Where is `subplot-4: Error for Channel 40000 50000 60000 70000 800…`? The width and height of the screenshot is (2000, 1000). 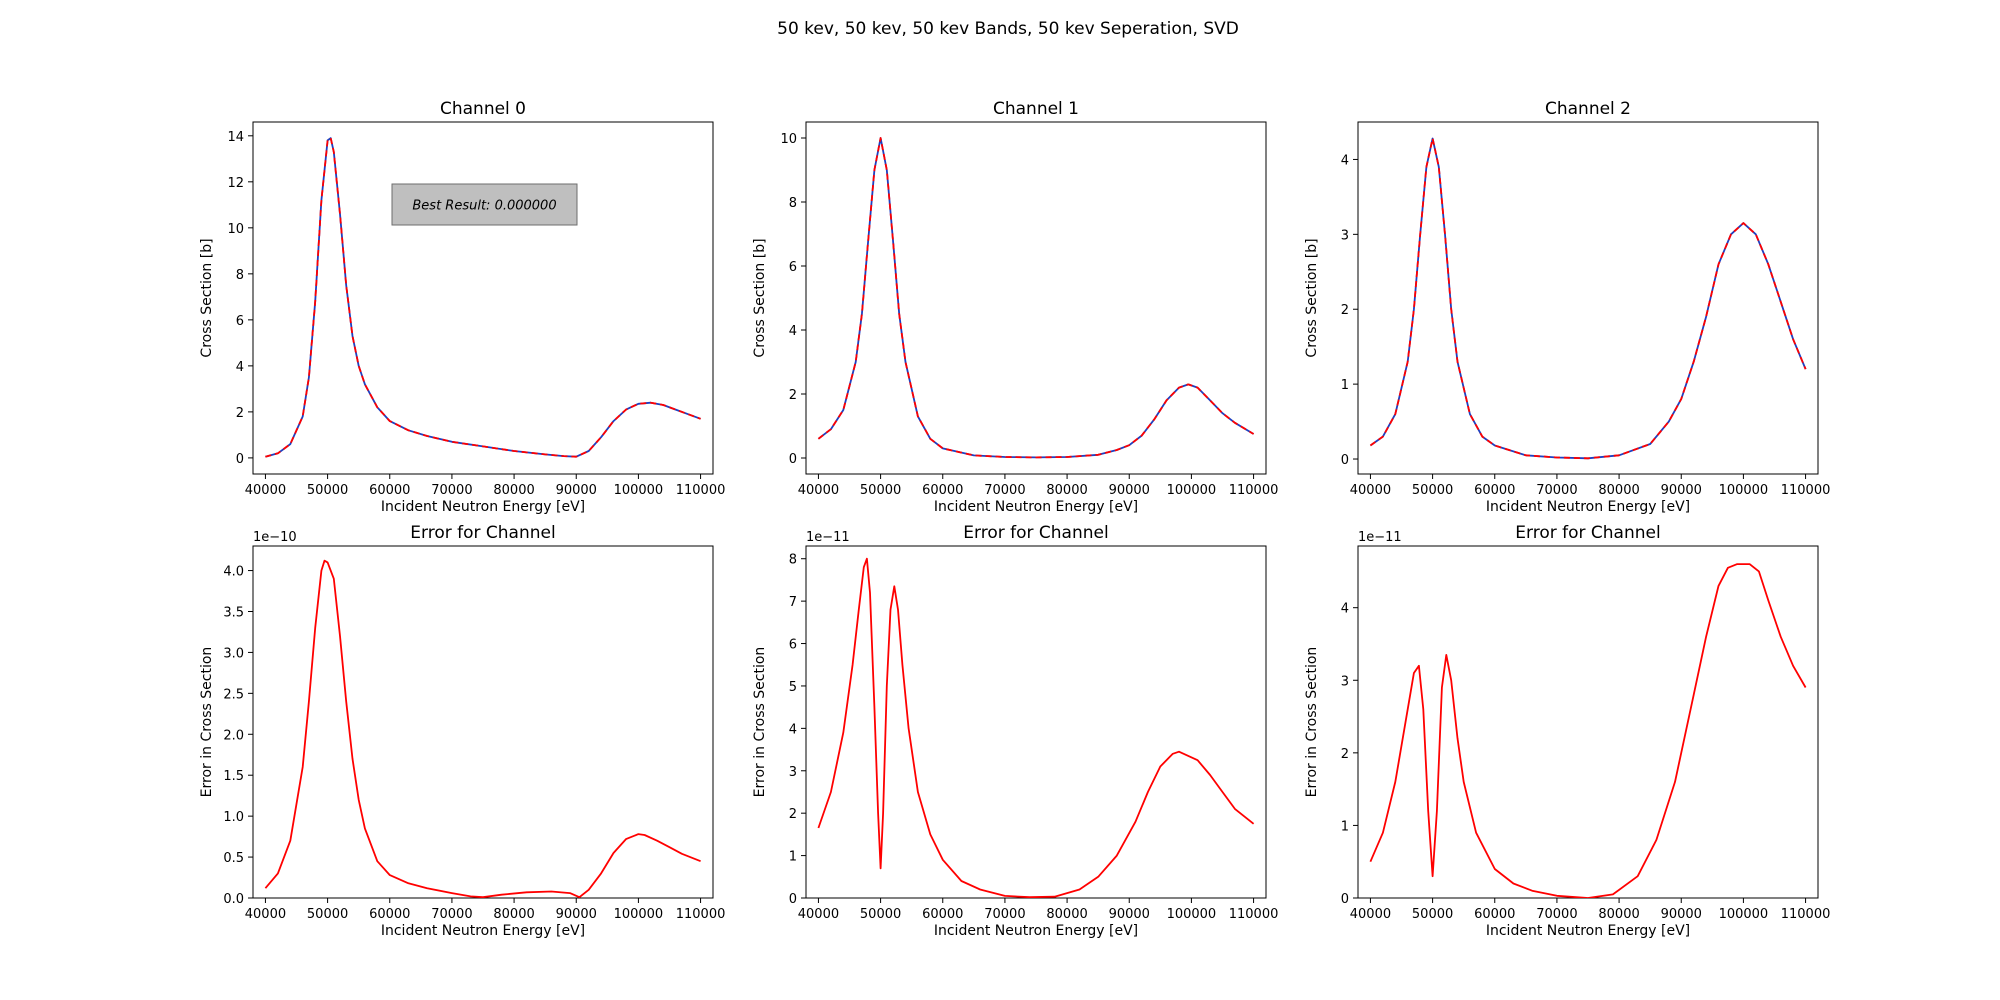 subplot-4: Error for Channel 40000 50000 60000 70000 800… is located at coordinates (1015, 731).